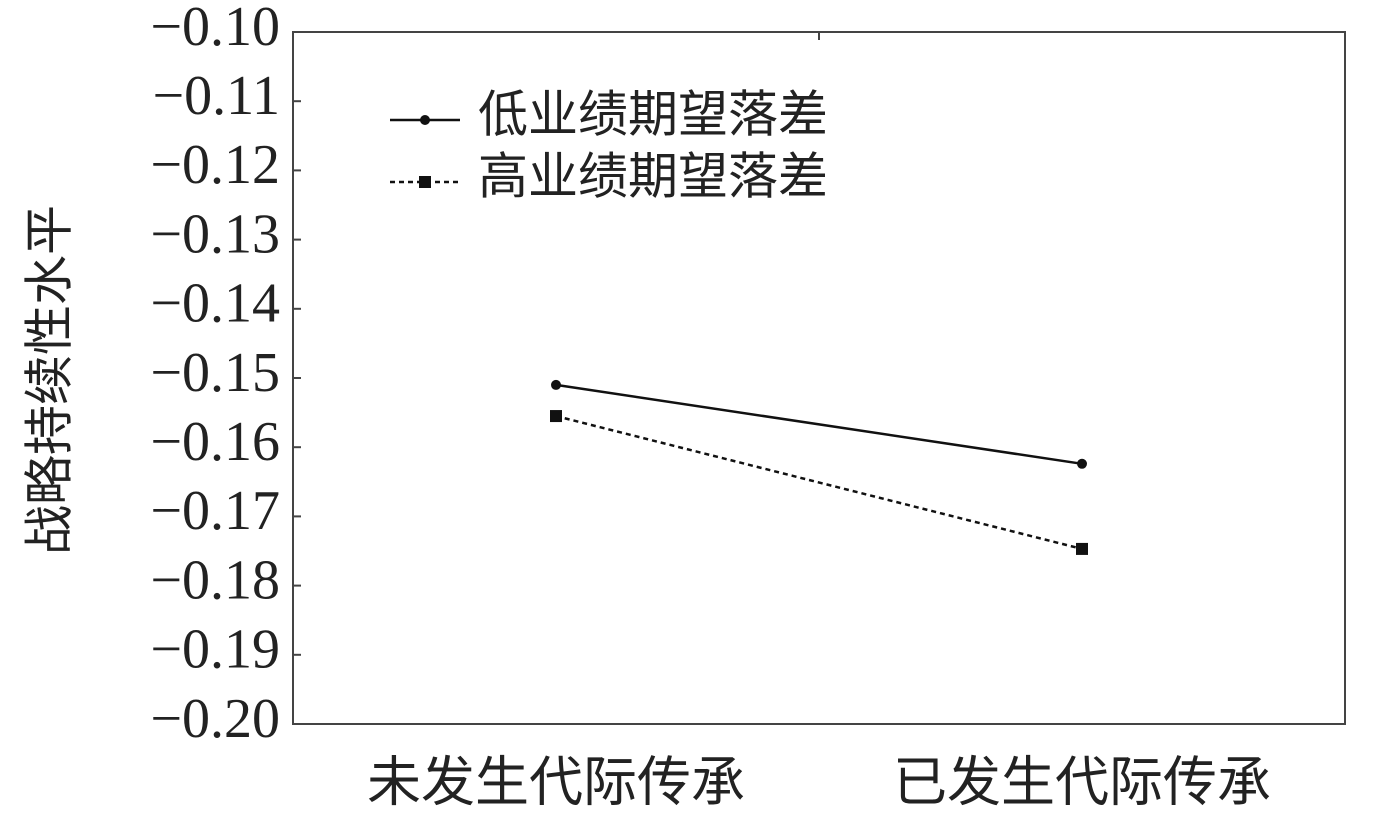 The image size is (1378, 819). What do you see at coordinates (215, 580) in the screenshot?
I see `y-tick-label: −0.18` at bounding box center [215, 580].